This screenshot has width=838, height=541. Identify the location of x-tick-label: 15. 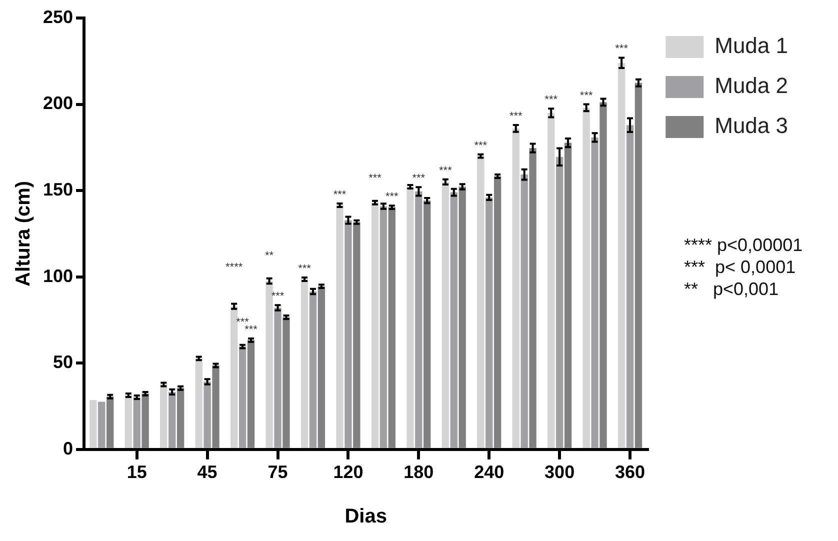
(136, 472).